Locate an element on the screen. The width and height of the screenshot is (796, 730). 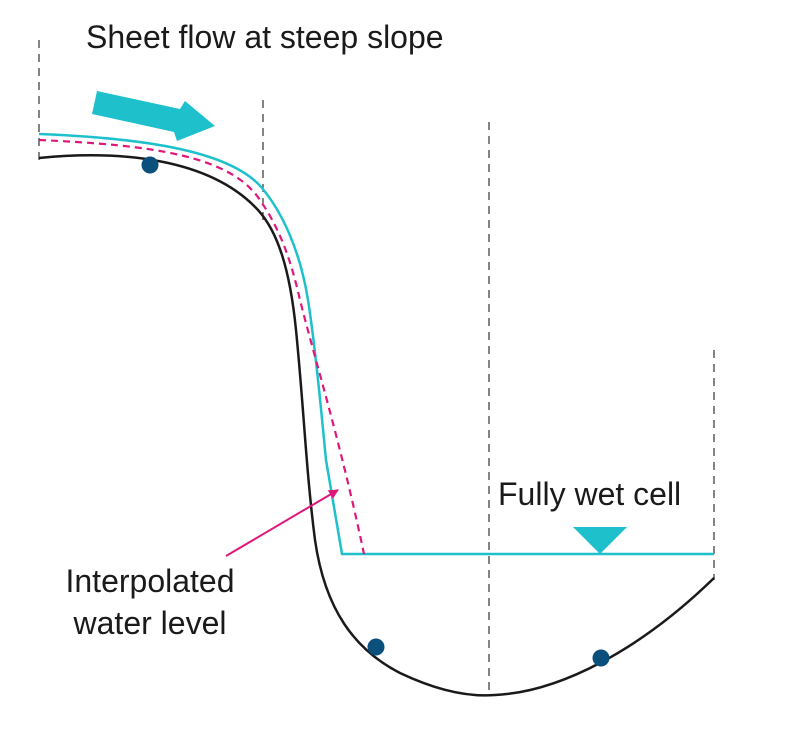
flow-arrow-icon is located at coordinates (153, 116).